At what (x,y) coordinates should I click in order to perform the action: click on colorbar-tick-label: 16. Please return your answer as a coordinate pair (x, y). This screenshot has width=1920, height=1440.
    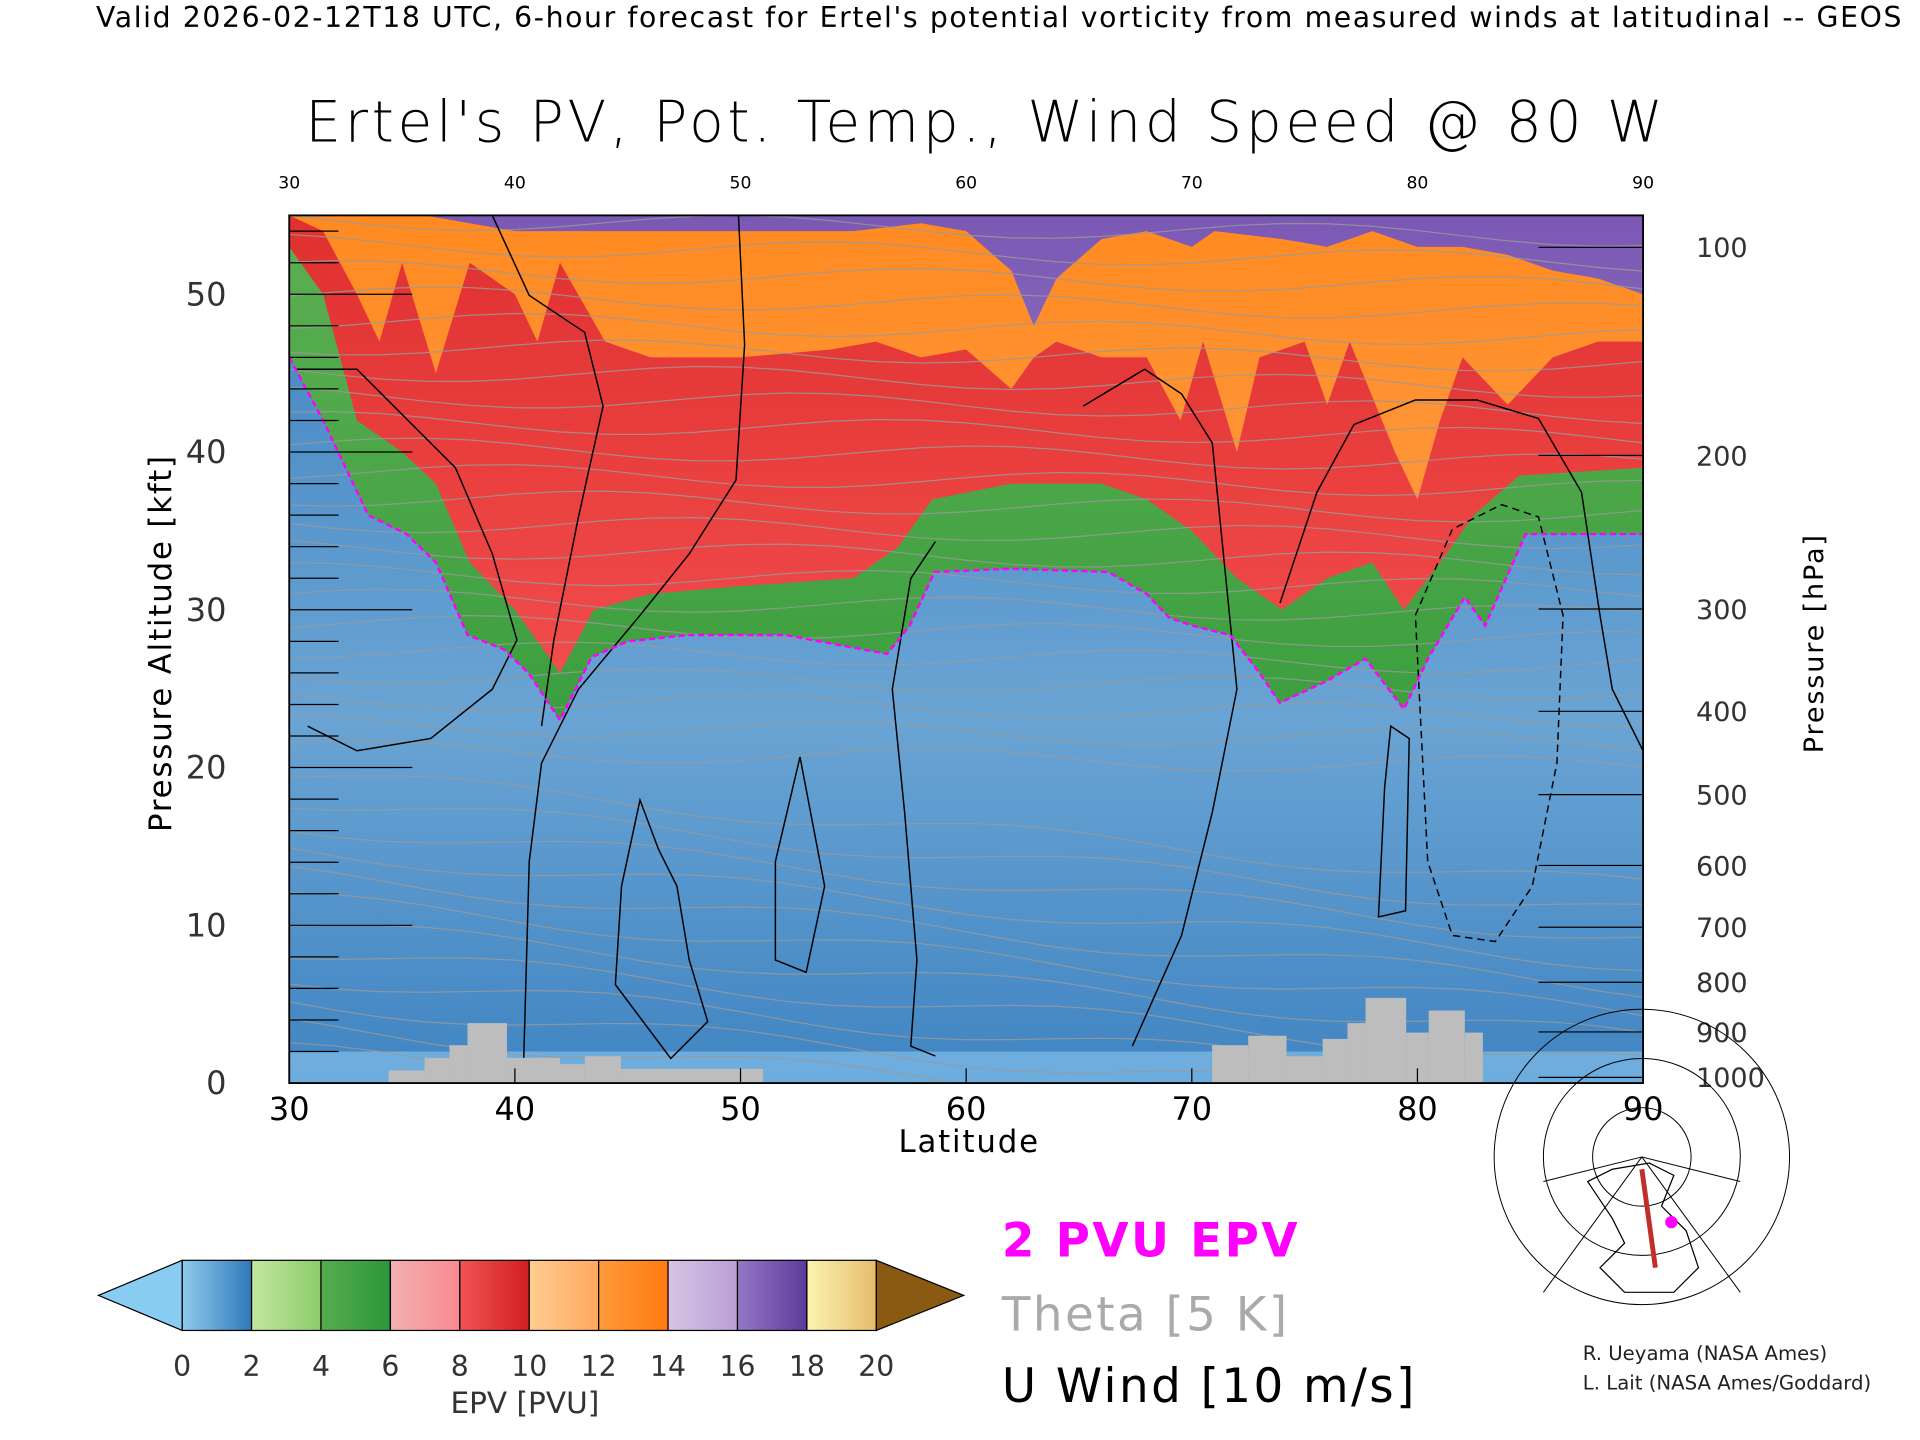
    Looking at the image, I should click on (737, 1366).